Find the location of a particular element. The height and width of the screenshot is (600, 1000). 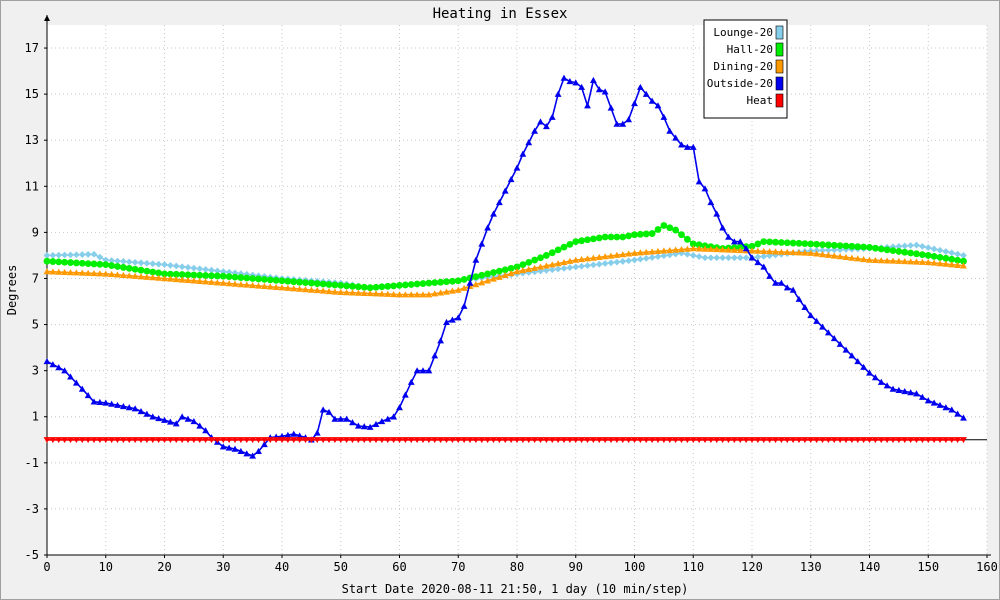

x-tick-label: 20 is located at coordinates (164, 567).